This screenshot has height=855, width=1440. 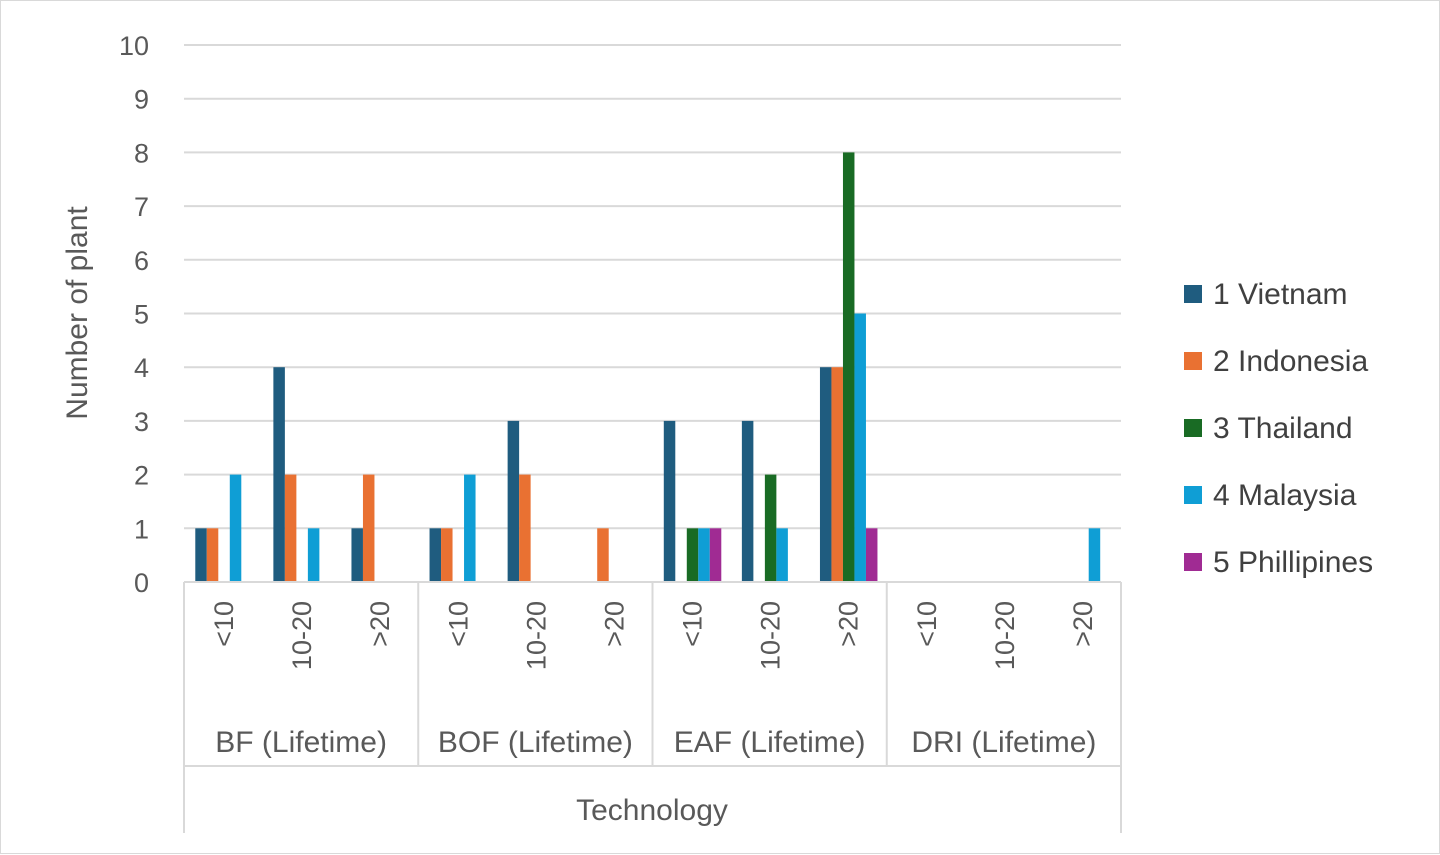 I want to click on y-axis-ticks: 0 1 2 3 4 5 6 7 8 9 10, so click(x=134, y=314).